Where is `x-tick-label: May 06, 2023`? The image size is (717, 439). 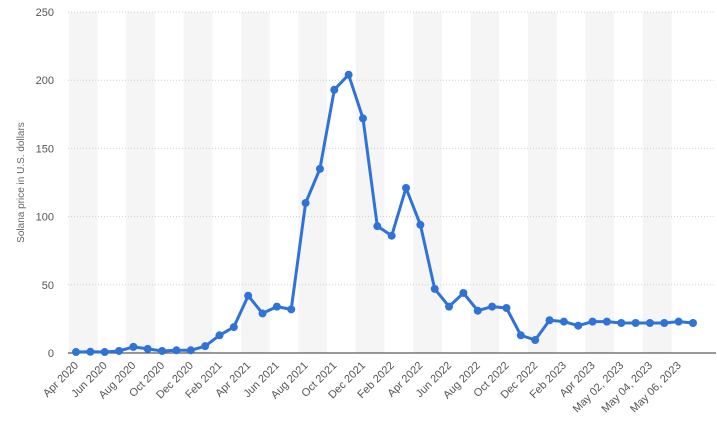
x-tick-label: May 06, 2023 is located at coordinates (656, 388).